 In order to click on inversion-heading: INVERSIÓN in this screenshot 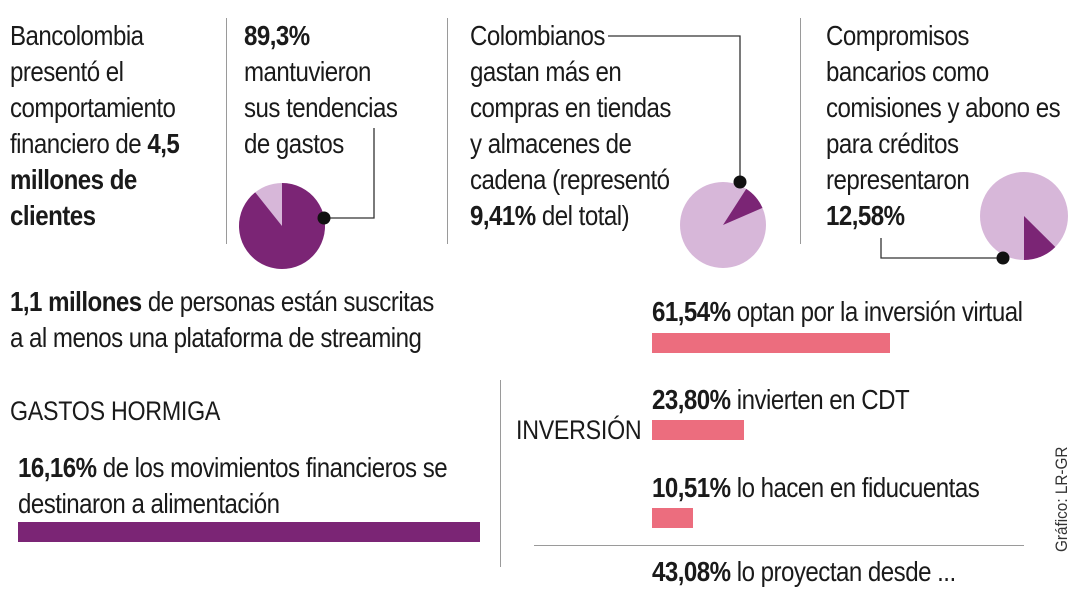, I will do `click(579, 430)`.